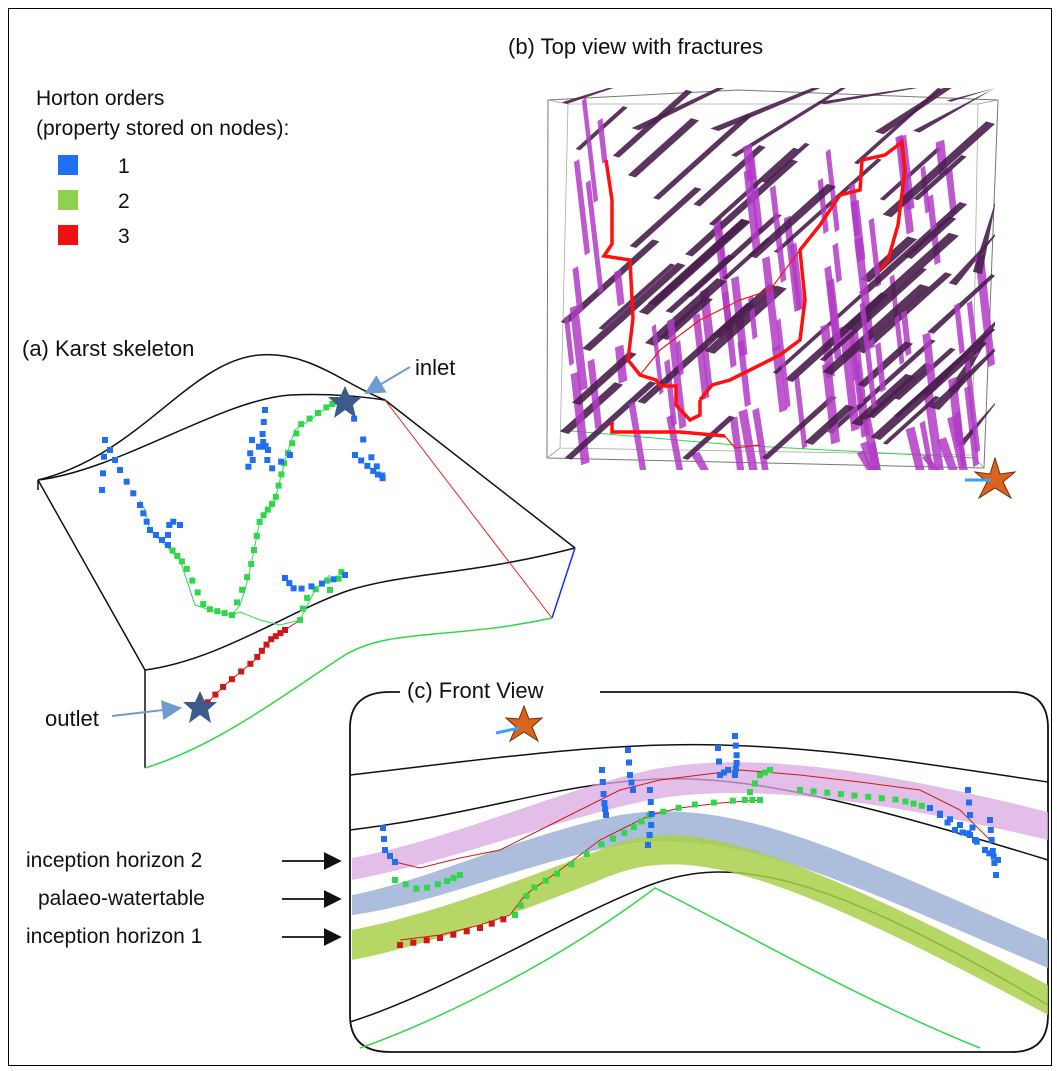 This screenshot has height=1071, width=1057. I want to click on panel-b-star-icon, so click(991, 478).